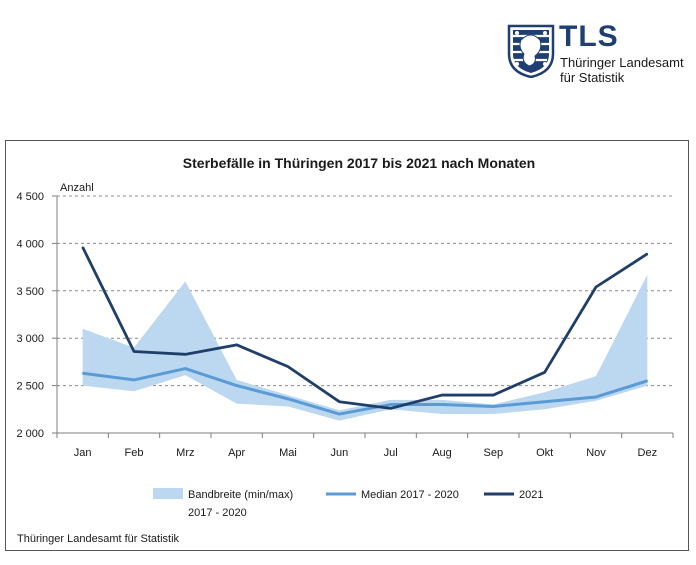 The image size is (696, 565). Describe the element at coordinates (236, 453) in the screenshot. I see `x-tick-label: Apr` at that location.